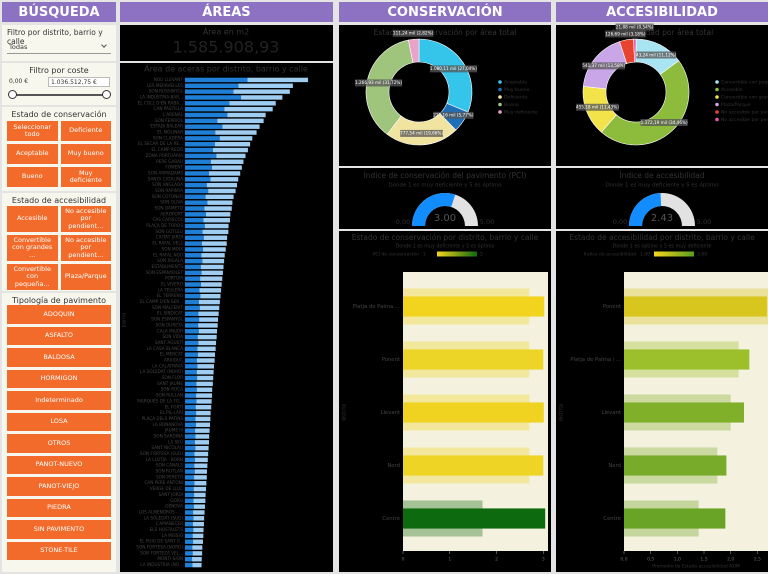 The width and height of the screenshot is (768, 574). I want to click on gauge-value, so click(434, 209).